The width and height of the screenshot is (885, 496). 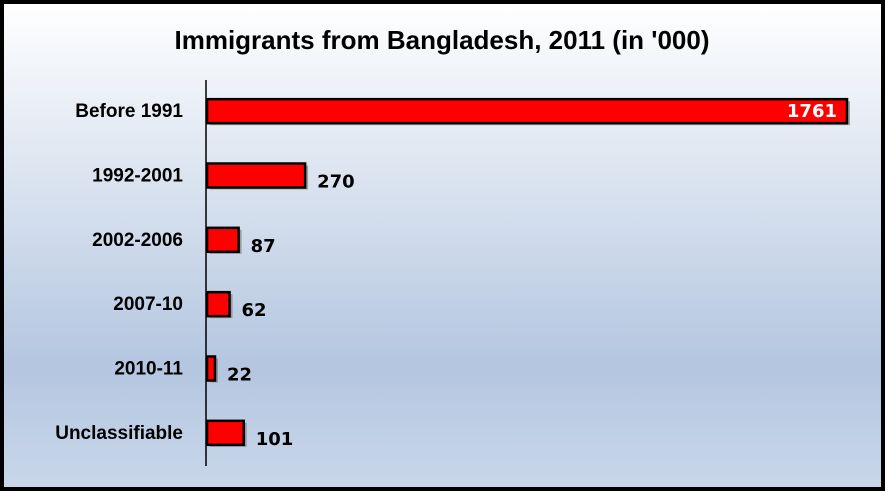 I want to click on data-label: 101, so click(x=275, y=439).